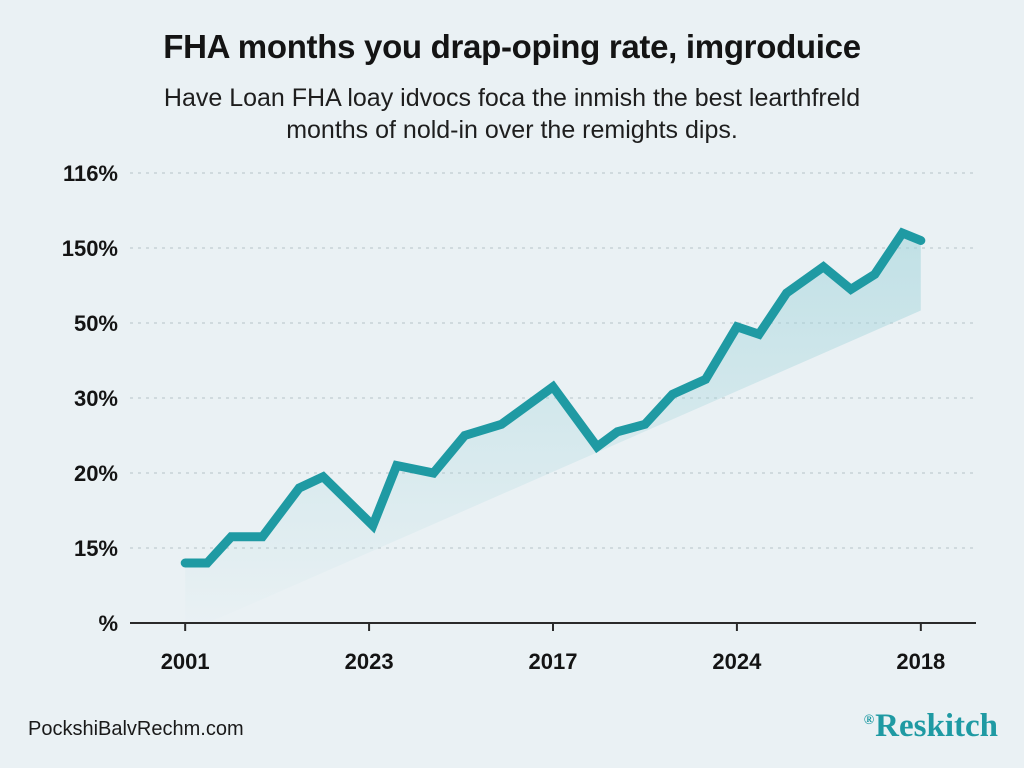 The width and height of the screenshot is (1024, 768). I want to click on brand-name: Reskitch, so click(936, 726).